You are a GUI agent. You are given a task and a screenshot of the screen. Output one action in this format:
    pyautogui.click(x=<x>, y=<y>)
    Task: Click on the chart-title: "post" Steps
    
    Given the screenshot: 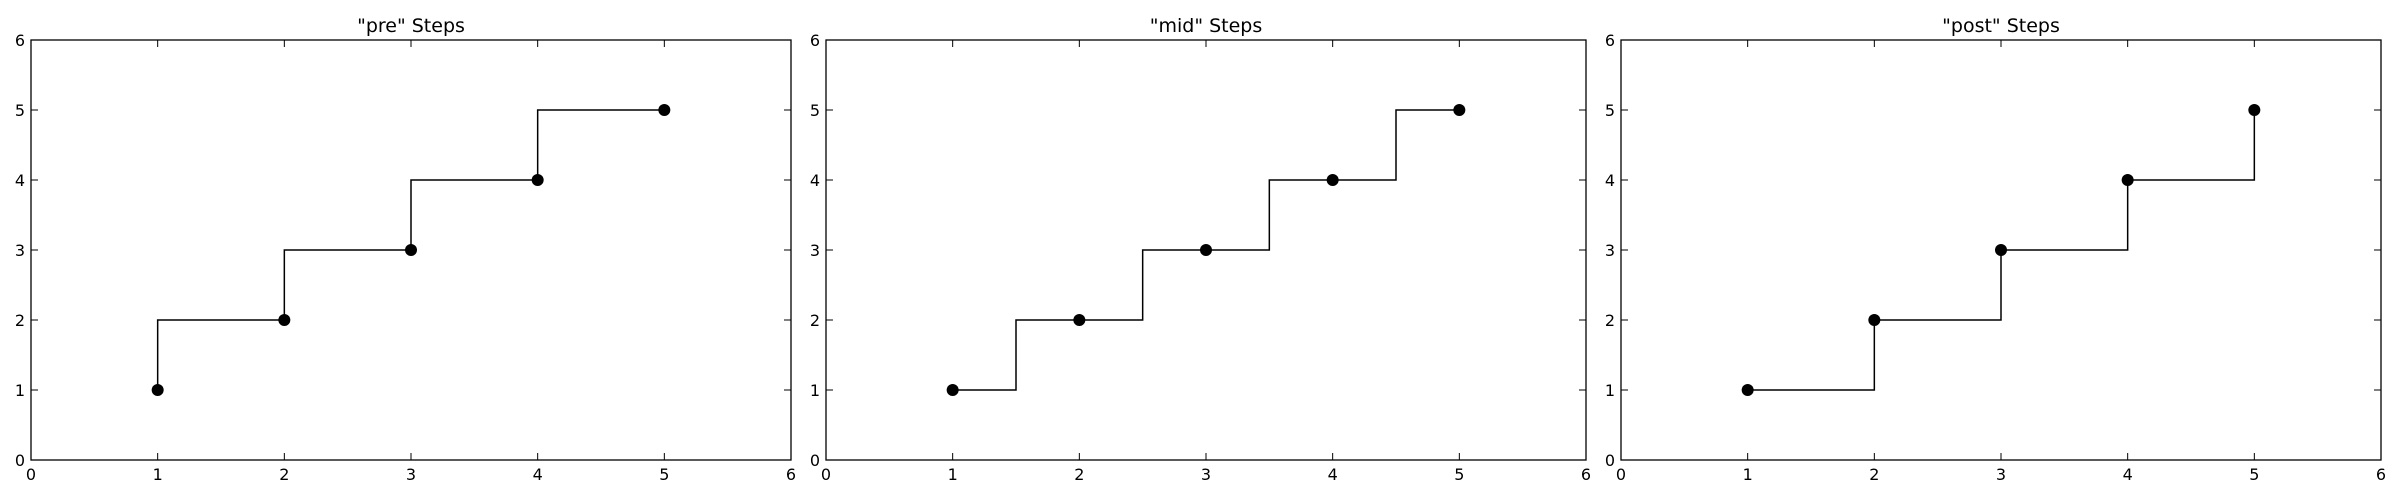 What is the action you would take?
    pyautogui.click(x=2001, y=26)
    